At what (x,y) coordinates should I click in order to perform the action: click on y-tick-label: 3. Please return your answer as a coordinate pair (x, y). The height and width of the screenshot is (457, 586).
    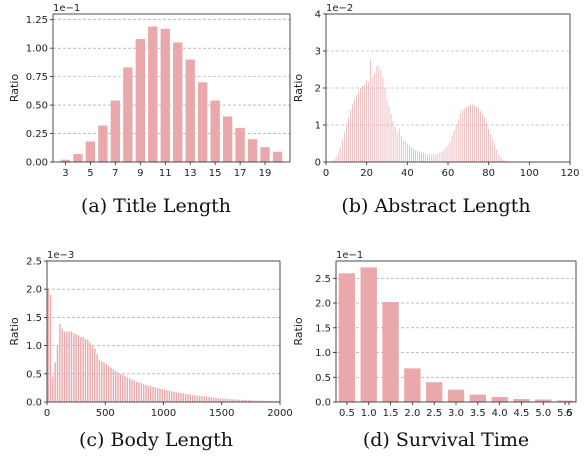
    Looking at the image, I should click on (318, 52).